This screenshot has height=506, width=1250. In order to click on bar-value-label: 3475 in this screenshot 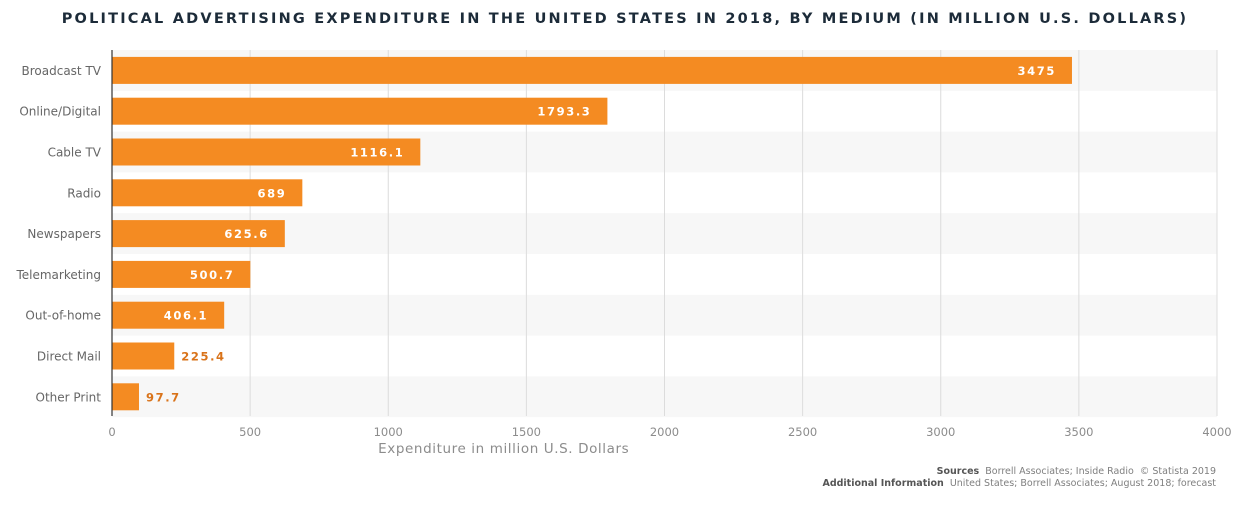, I will do `click(1037, 71)`.